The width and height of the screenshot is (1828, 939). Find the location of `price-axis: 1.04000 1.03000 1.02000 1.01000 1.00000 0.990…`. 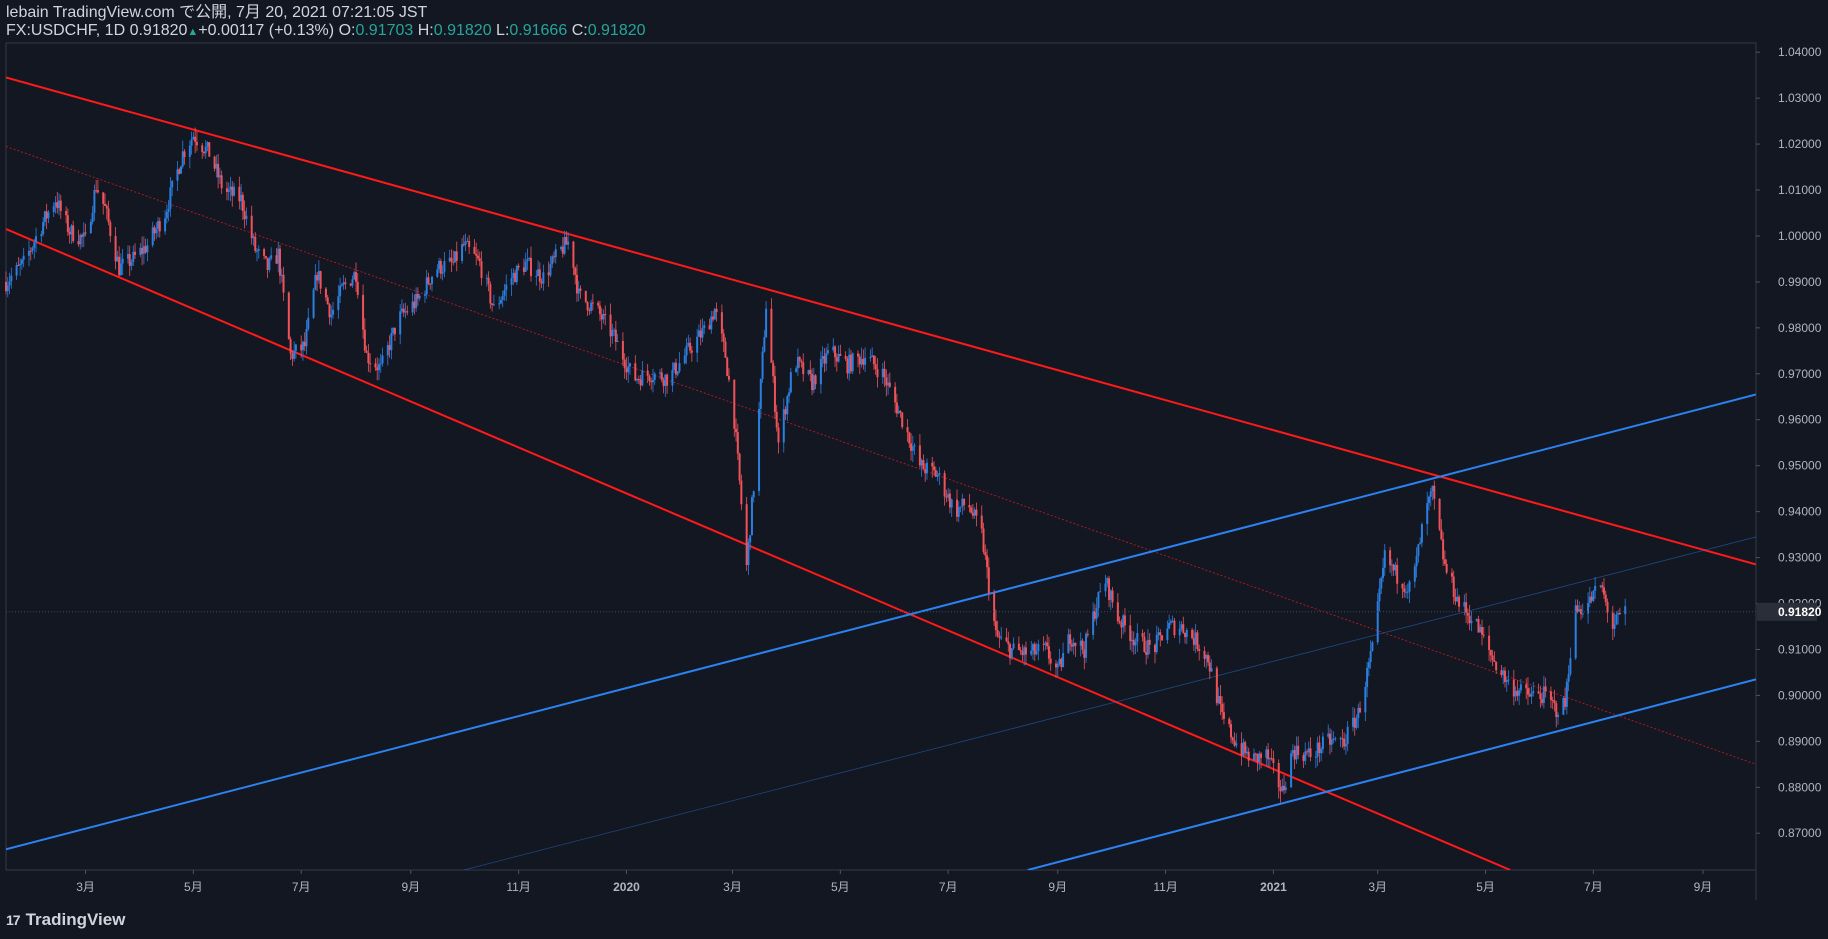

price-axis: 1.04000 1.03000 1.02000 1.01000 1.00000 0.990… is located at coordinates (1789, 442).